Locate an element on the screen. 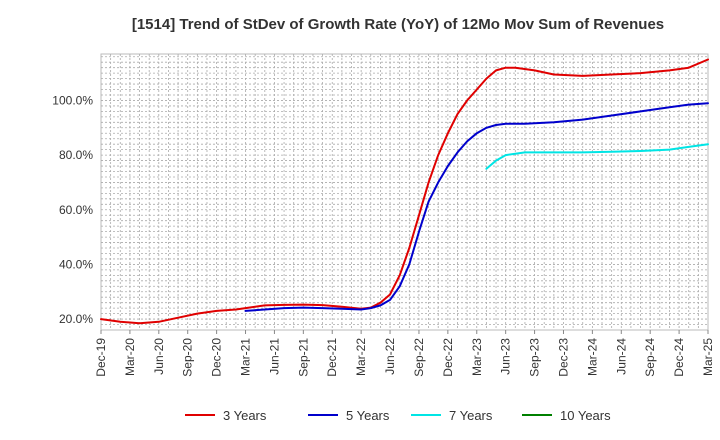 The width and height of the screenshot is (720, 440). y-tick-label: 20.0% is located at coordinates (76, 319).